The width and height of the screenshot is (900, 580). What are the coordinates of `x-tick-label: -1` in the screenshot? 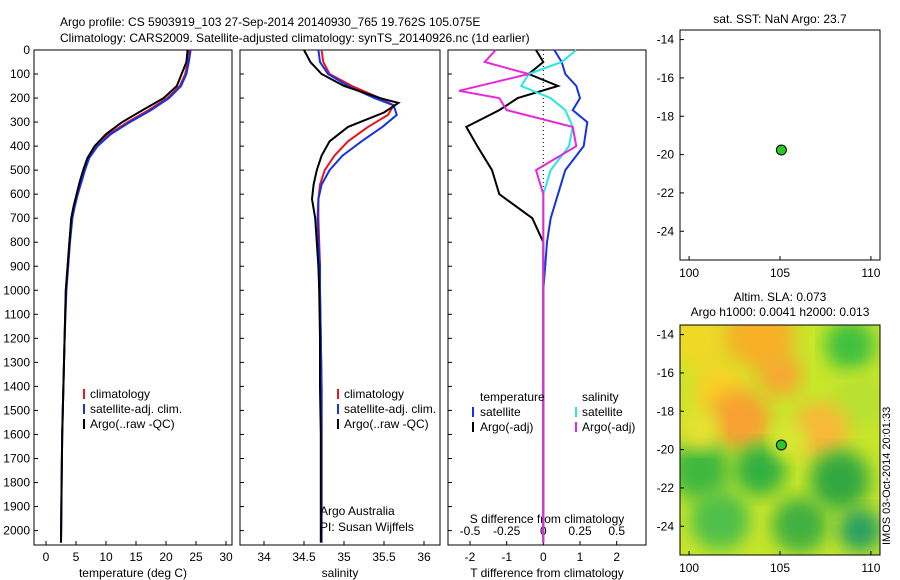 It's located at (506, 557).